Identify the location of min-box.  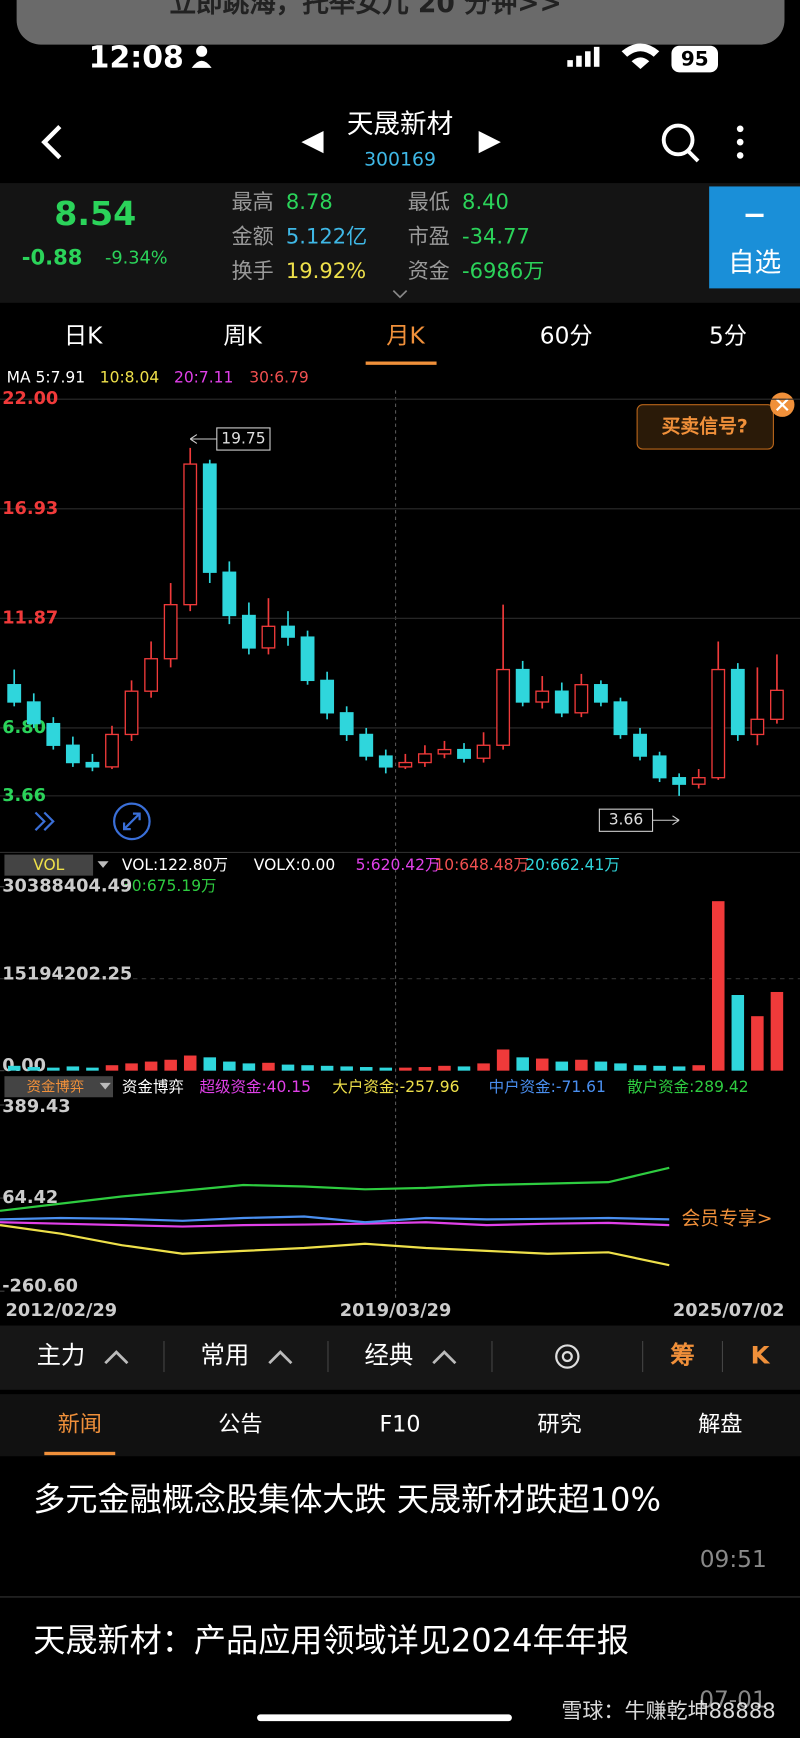
(626, 820).